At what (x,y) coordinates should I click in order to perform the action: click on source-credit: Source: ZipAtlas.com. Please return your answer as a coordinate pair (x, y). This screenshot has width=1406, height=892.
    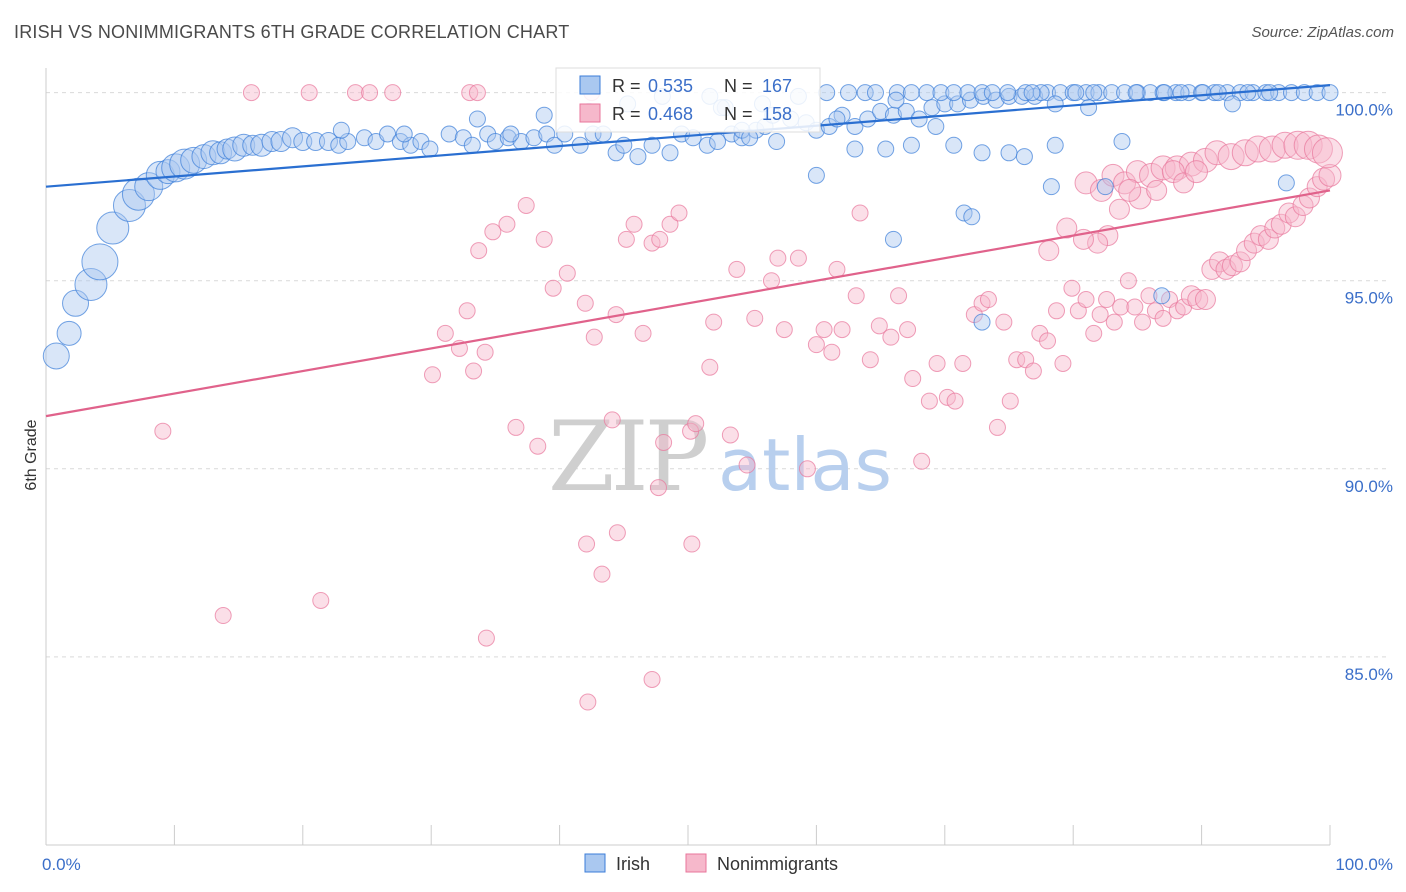
    Looking at the image, I should click on (1322, 32).